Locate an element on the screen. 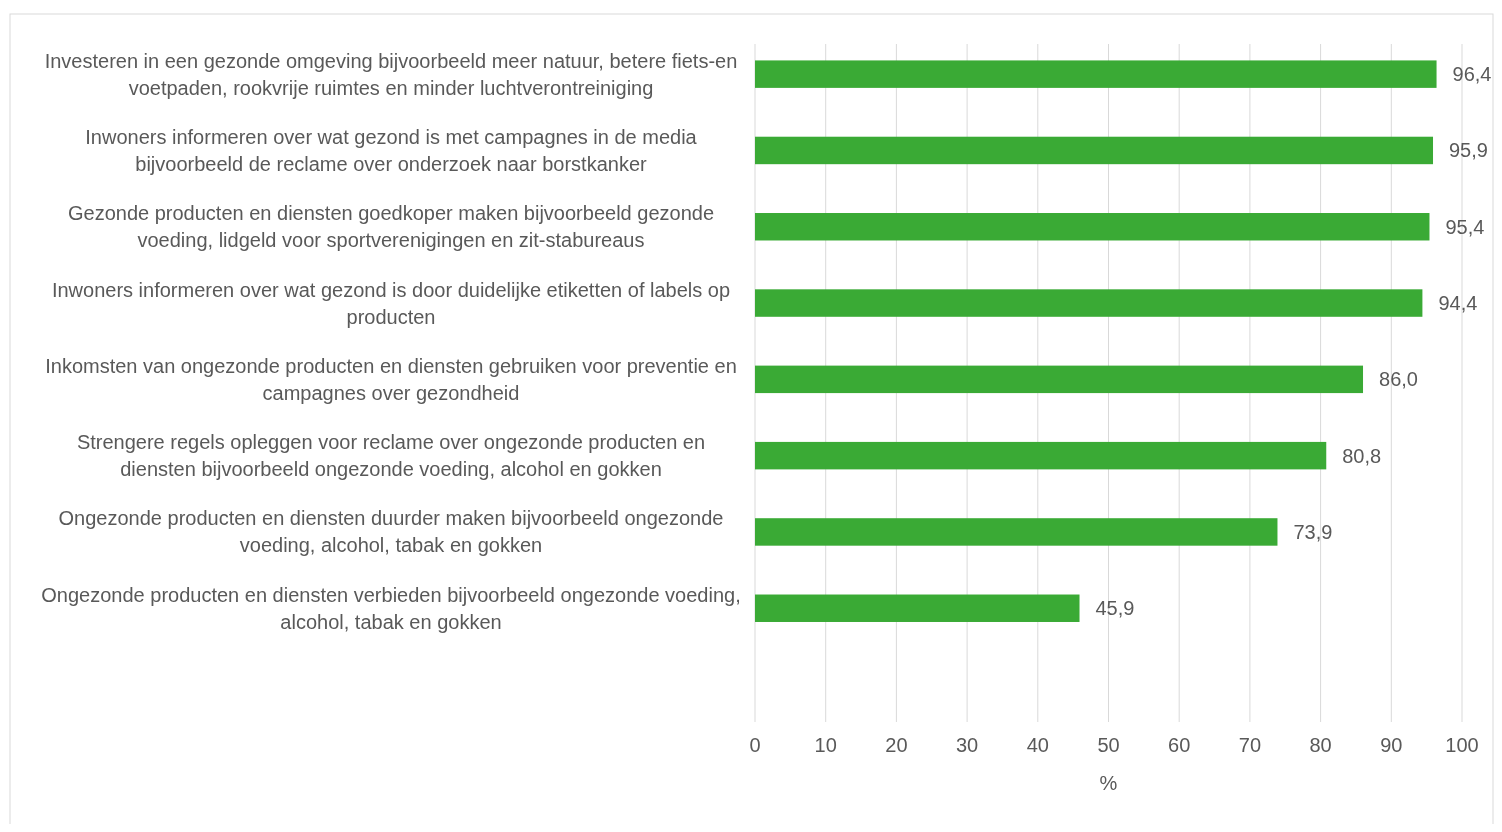  y-tick-label: Investeren in een gezonde omgeving bijvoorbeeld meer natuur, betere fiets-en voetpaden, rookvrije ruimtes en minder luchtverontreiniging is located at coordinates (391, 74).